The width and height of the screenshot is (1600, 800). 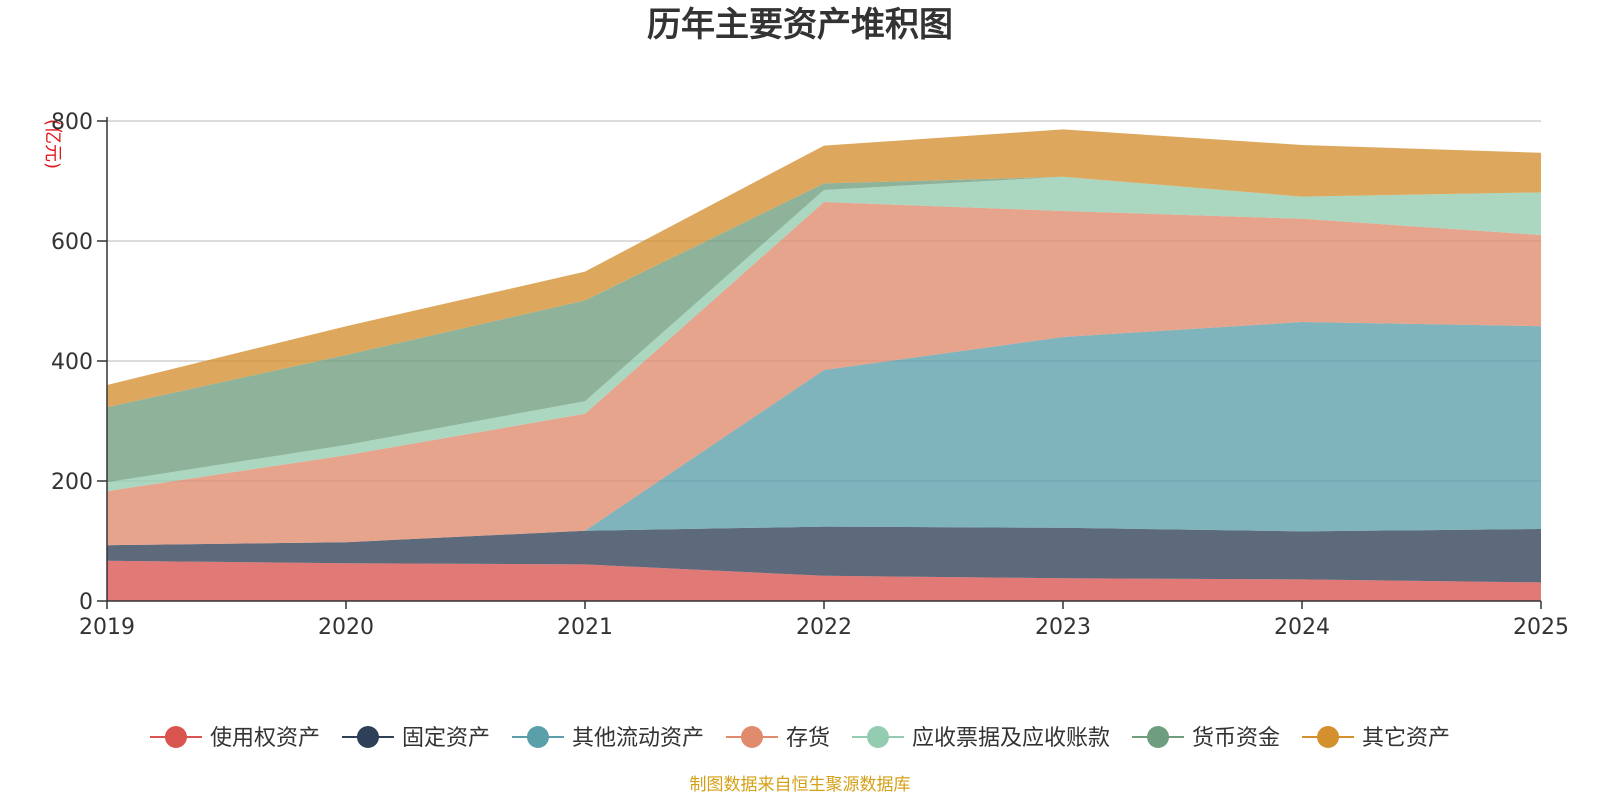 I want to click on y-tick-label: 800, so click(x=72, y=122).